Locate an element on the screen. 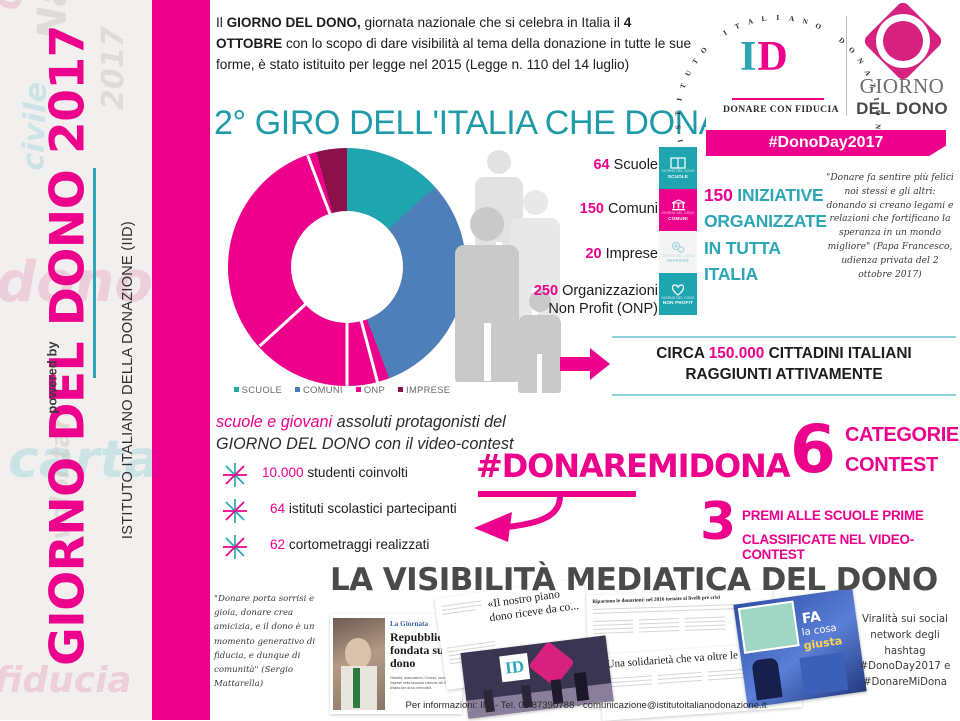 The height and width of the screenshot is (721, 960). iniziative-line2: ORGANIZZATE is located at coordinates (765, 221).